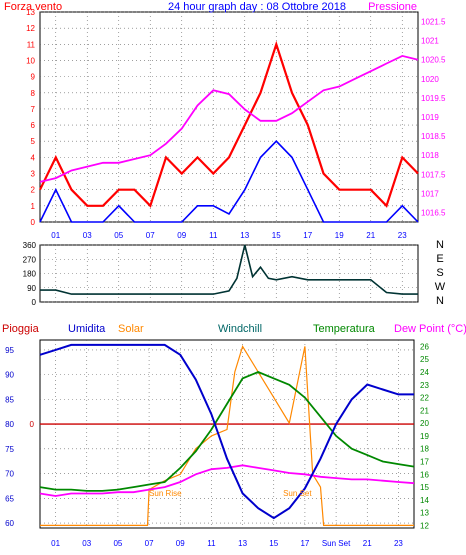 This screenshot has width=466, height=555. Describe the element at coordinates (424, 385) in the screenshot. I see `temperature-tick-label: 23` at that location.